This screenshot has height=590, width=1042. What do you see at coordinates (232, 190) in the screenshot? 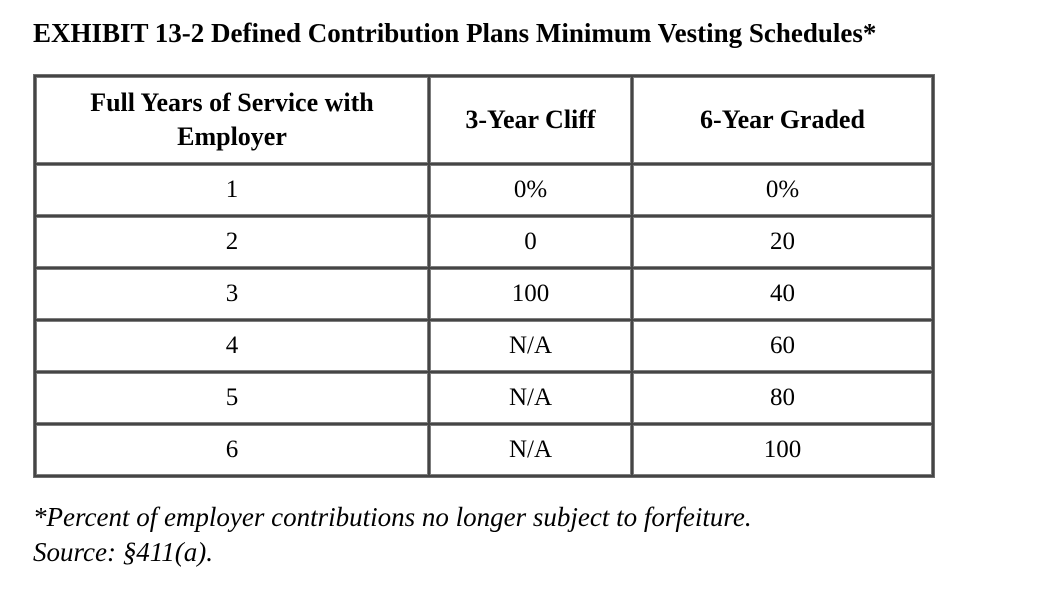
I see `years-cell: 1` at bounding box center [232, 190].